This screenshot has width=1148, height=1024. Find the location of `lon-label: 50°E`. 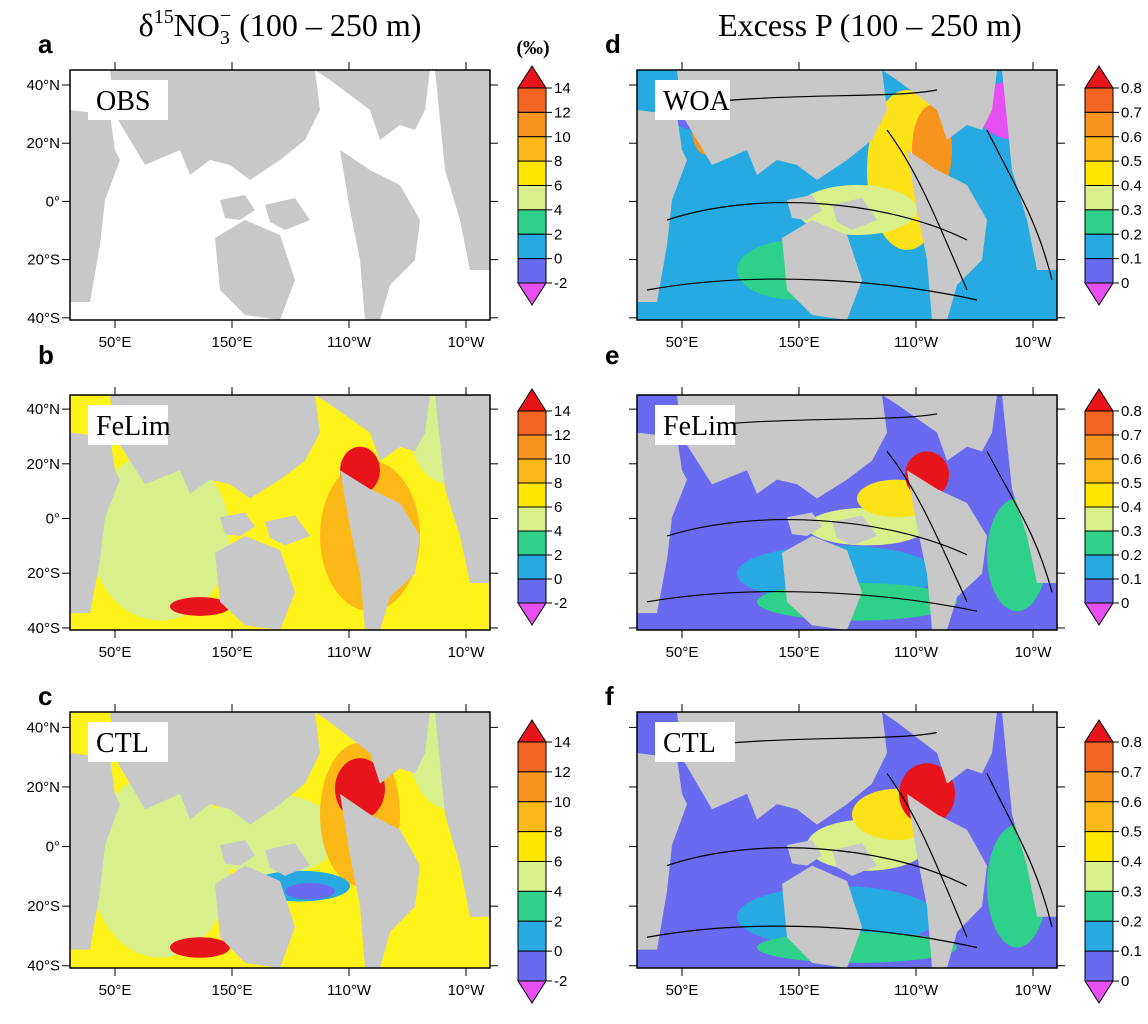

lon-label: 50°E is located at coordinates (115, 652).